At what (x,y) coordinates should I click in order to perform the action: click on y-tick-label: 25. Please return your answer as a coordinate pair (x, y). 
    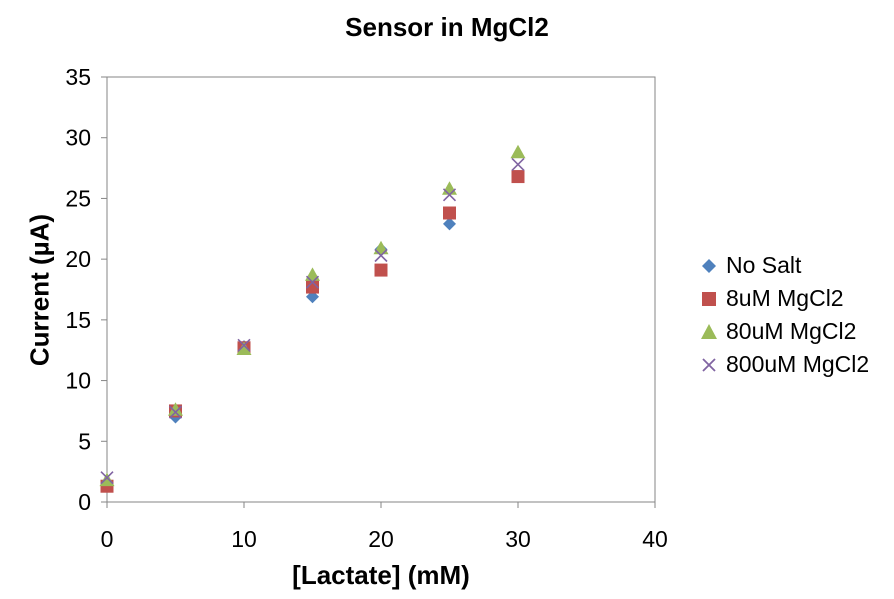
    Looking at the image, I should click on (78, 198).